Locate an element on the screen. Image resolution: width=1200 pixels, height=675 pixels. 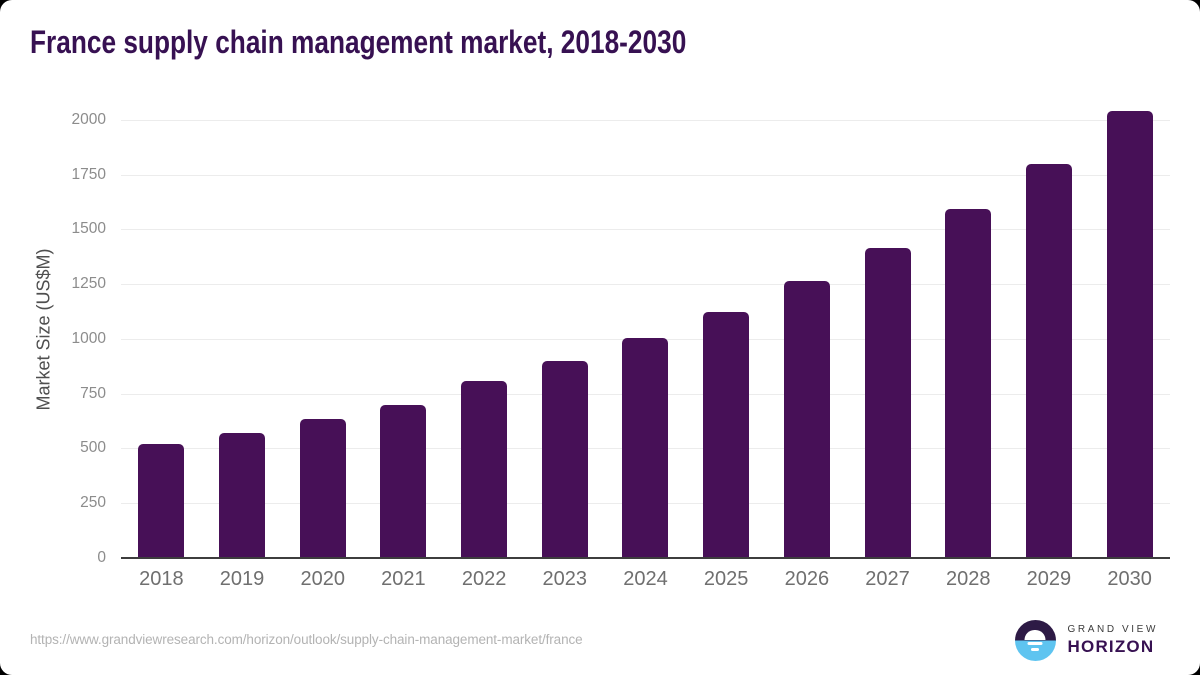
x-tick-label: 2021 is located at coordinates (403, 579).